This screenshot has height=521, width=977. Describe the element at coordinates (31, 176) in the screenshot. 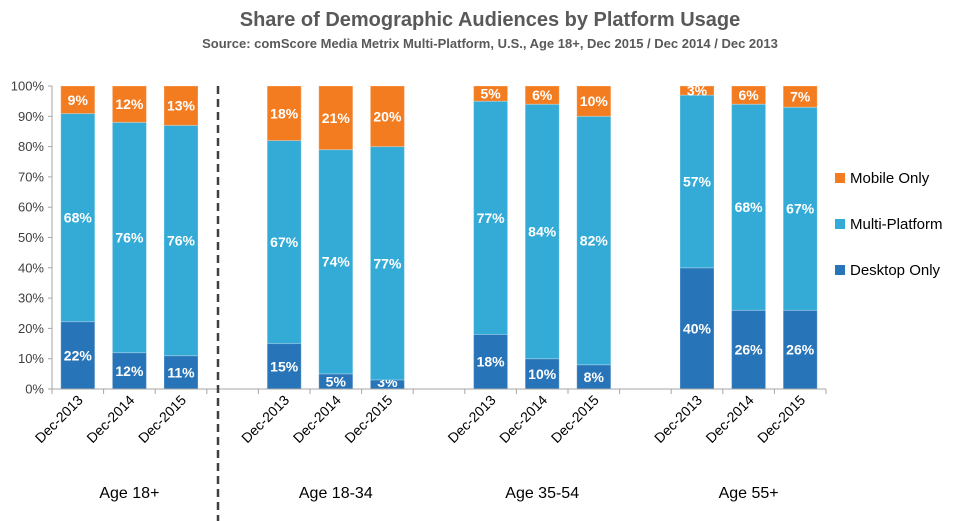

I see `y-tick-label: 70%` at that location.